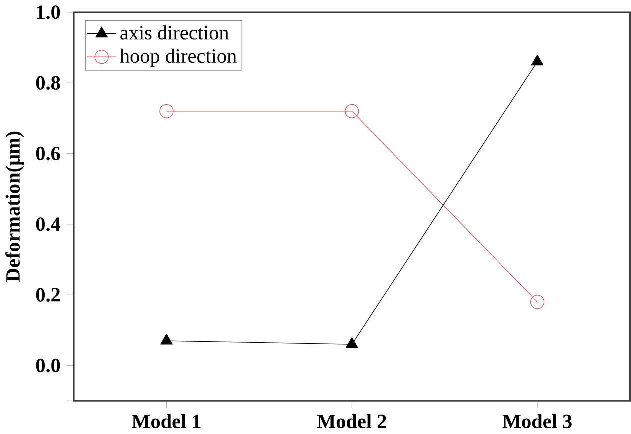 This screenshot has height=434, width=631. I want to click on y-tick-label: 0.4, so click(48, 225).